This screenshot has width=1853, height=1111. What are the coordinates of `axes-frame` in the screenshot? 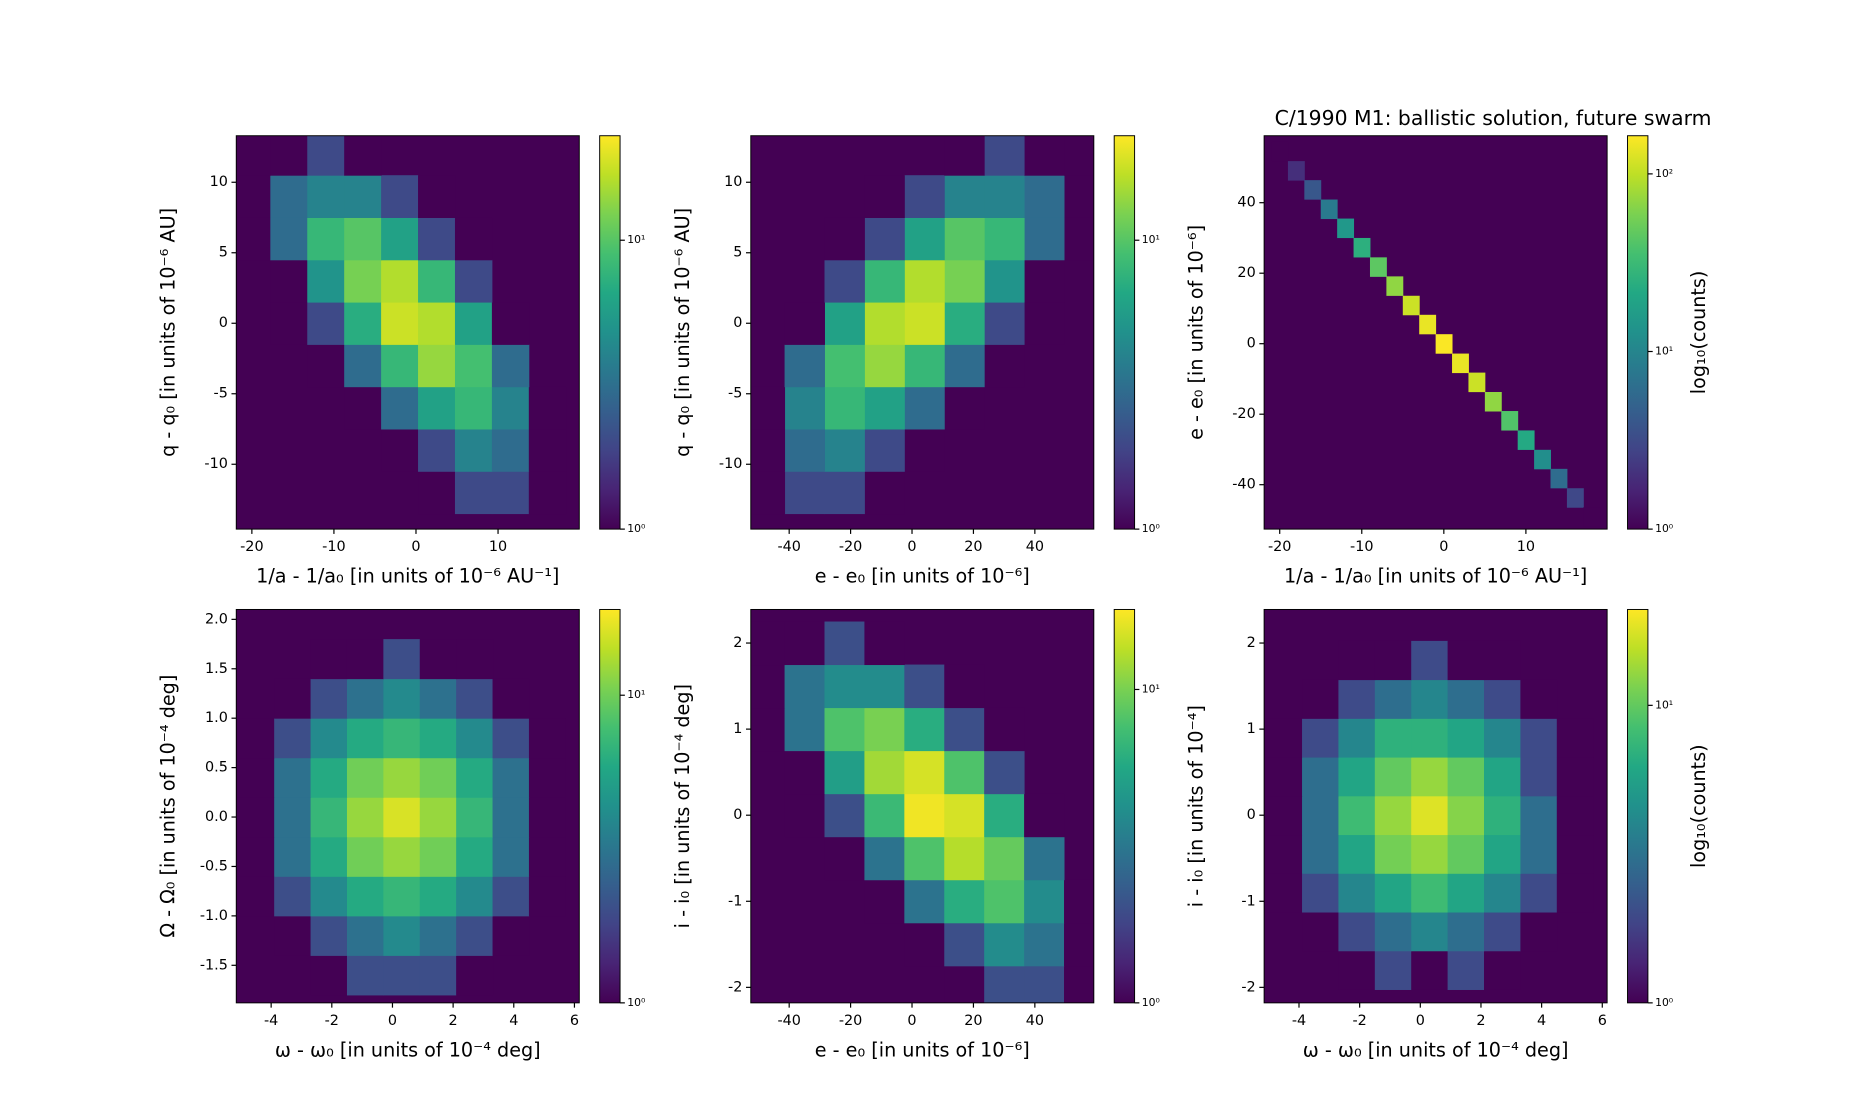 It's located at (922, 332).